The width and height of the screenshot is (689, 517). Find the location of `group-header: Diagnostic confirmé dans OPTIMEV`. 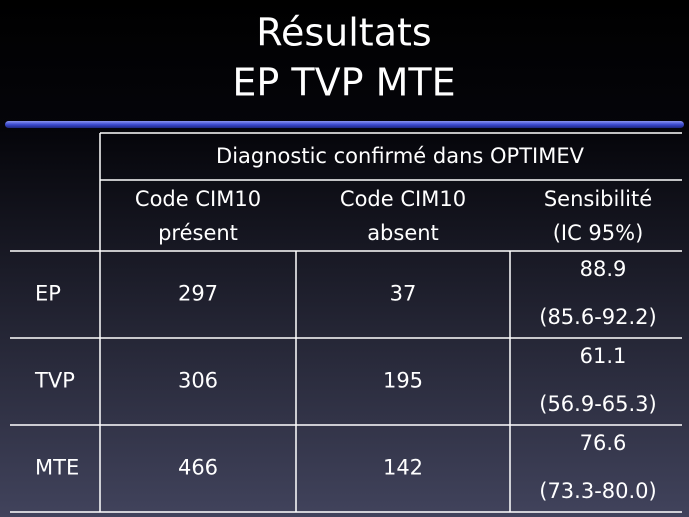

group-header: Diagnostic confirmé dans OPTIMEV is located at coordinates (400, 156).